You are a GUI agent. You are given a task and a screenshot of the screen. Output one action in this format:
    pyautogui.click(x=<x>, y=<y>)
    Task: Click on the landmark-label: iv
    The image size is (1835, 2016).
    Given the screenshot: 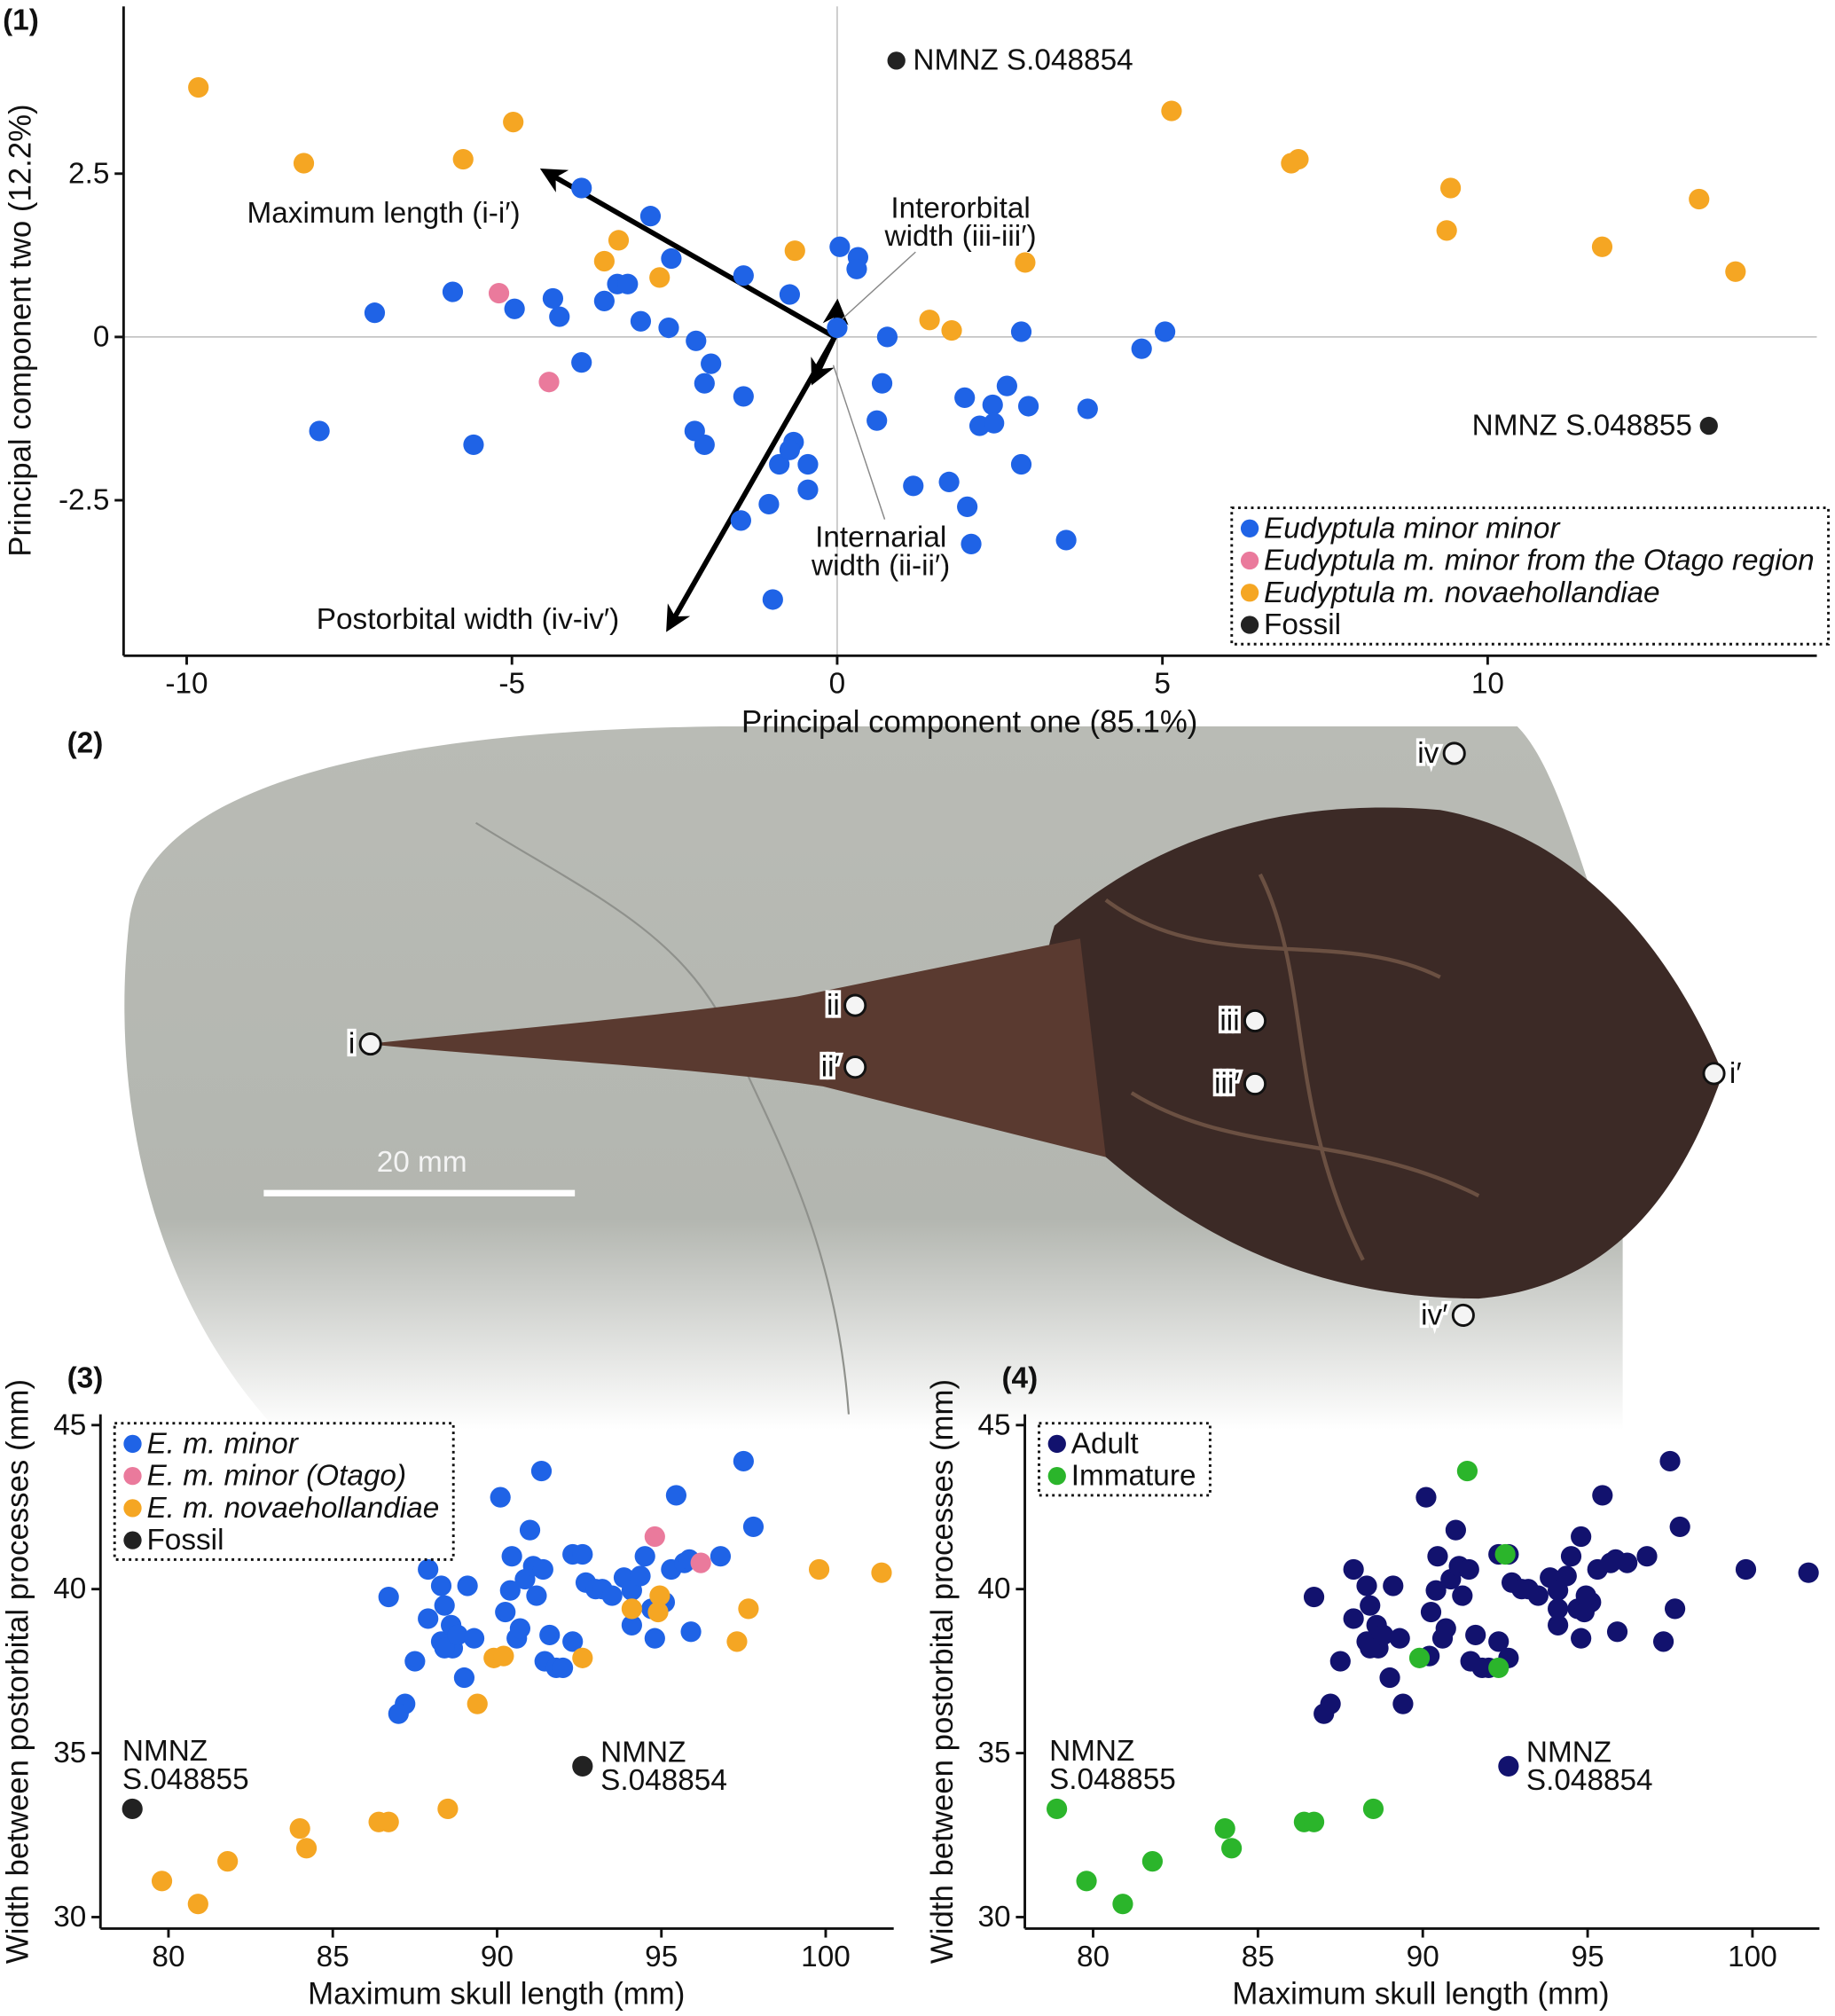 What is the action you would take?
    pyautogui.click(x=1428, y=754)
    